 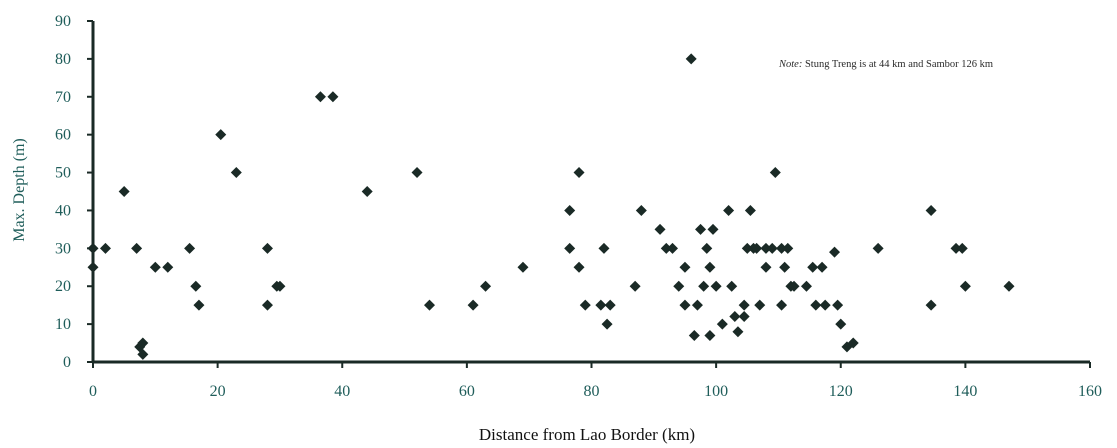 What do you see at coordinates (592, 391) in the screenshot?
I see `x-tick-label: 80` at bounding box center [592, 391].